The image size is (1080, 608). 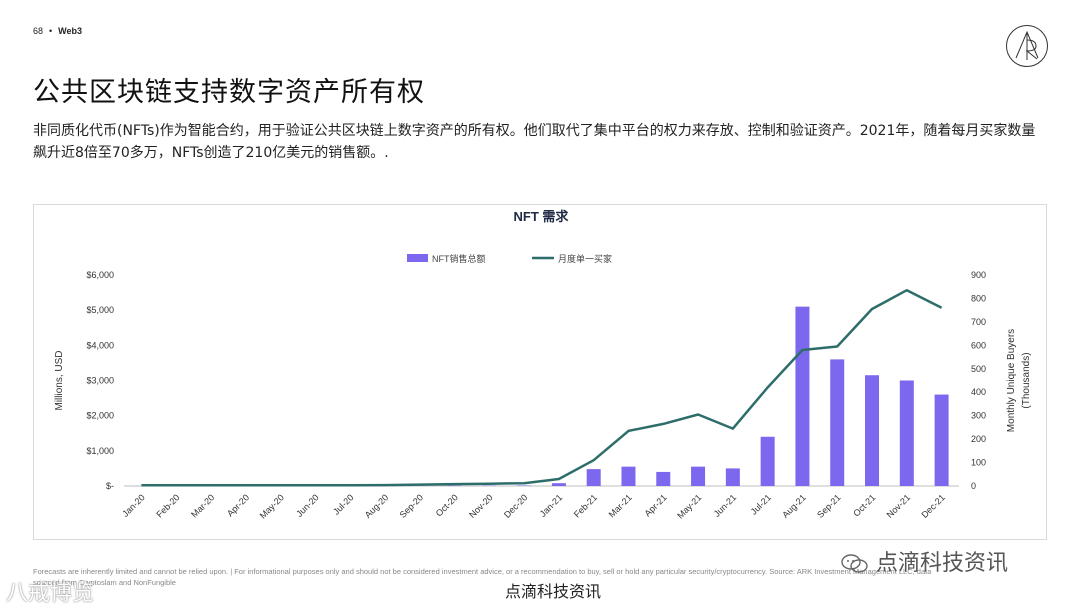 What do you see at coordinates (978, 275) in the screenshot?
I see `y-right-tick-label: 900` at bounding box center [978, 275].